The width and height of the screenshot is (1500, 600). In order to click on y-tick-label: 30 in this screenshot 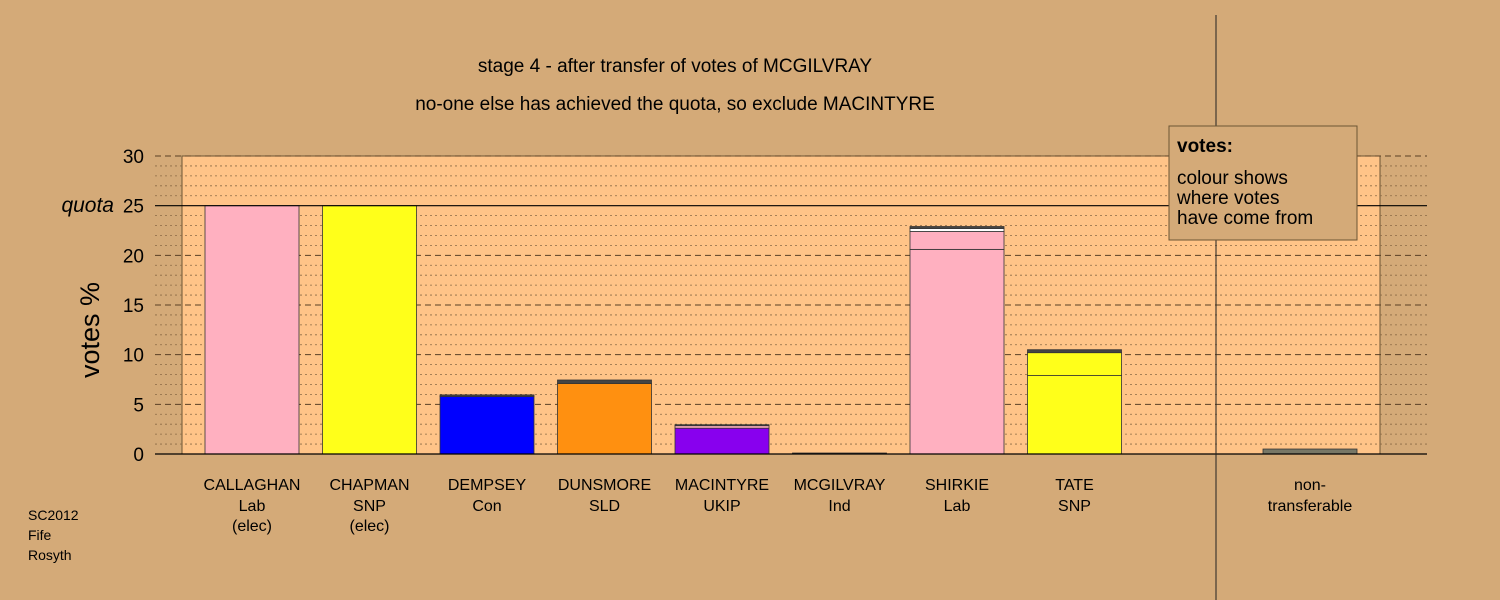, I will do `click(133, 157)`.